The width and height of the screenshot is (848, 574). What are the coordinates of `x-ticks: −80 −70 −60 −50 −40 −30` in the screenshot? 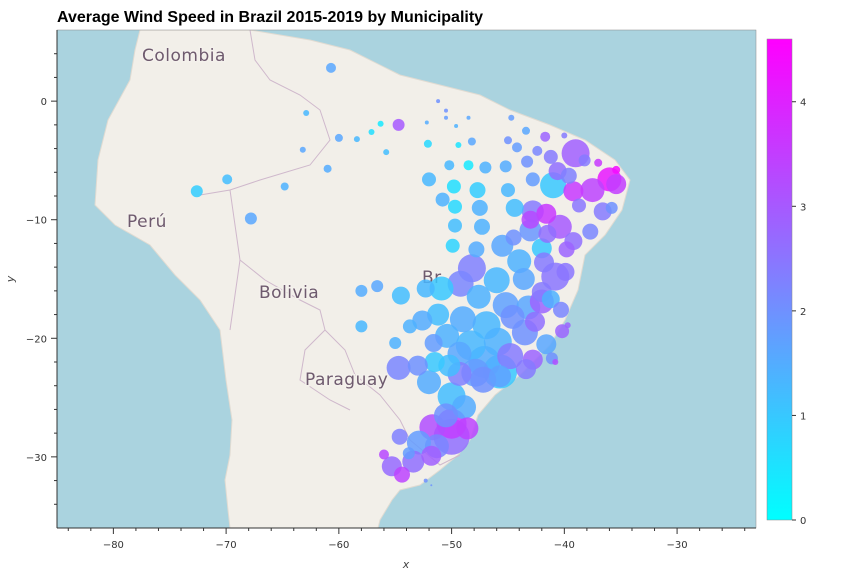 It's located at (406, 539).